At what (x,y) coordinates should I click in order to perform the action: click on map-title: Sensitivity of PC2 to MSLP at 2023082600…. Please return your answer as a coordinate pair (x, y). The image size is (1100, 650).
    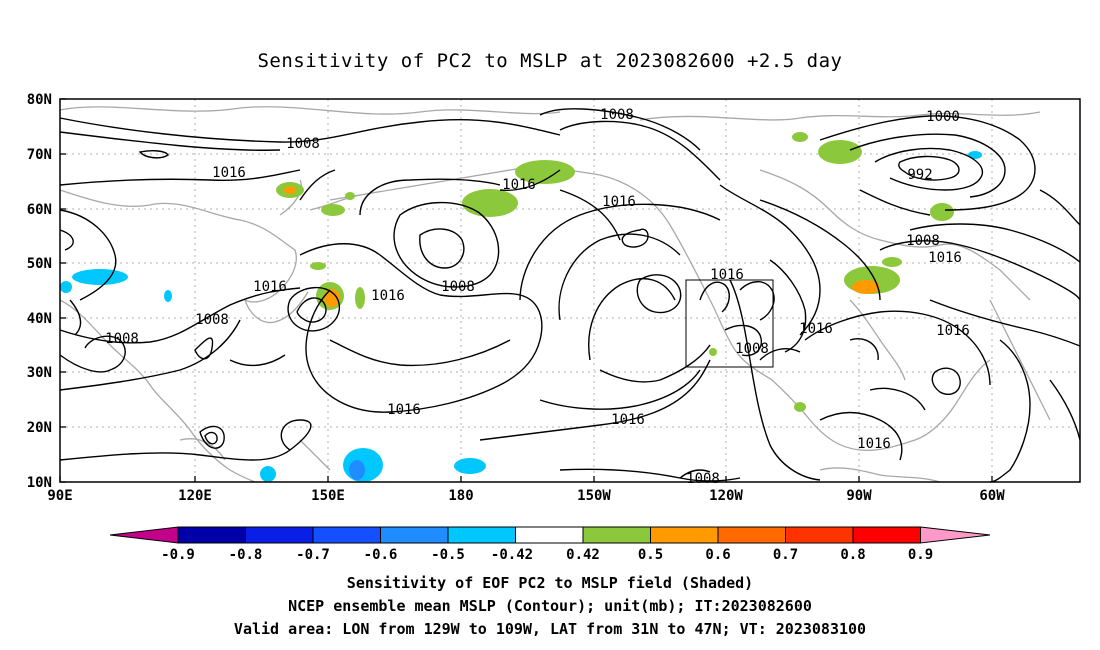
    Looking at the image, I should click on (550, 61).